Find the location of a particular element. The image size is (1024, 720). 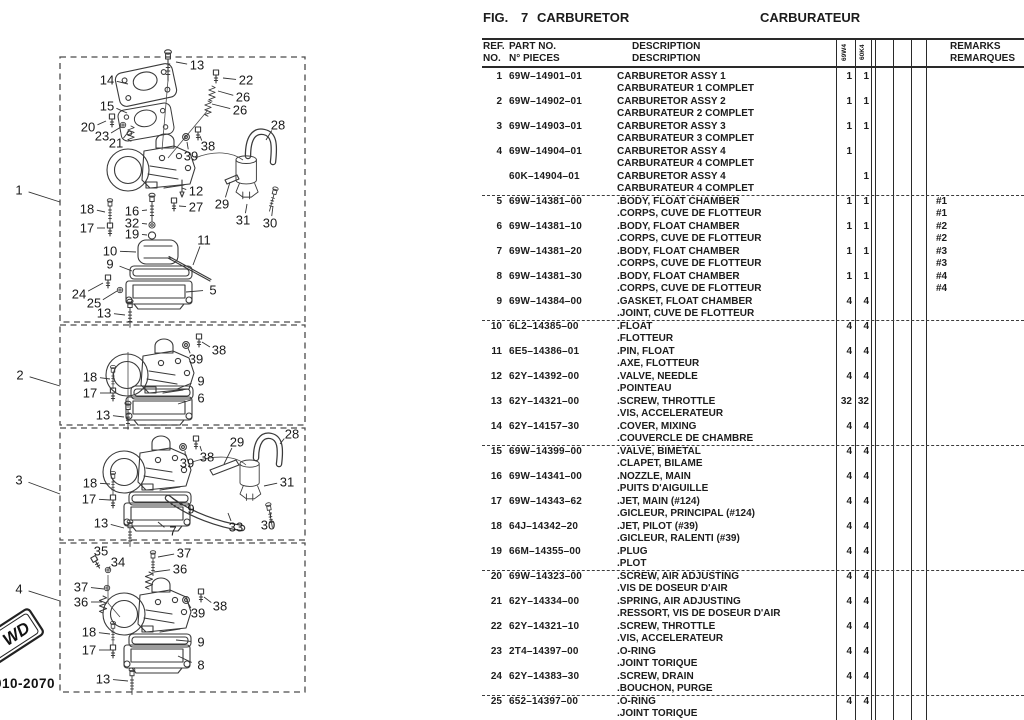

description-en: CARBURETOR ASSY 4 is located at coordinates (671, 151).